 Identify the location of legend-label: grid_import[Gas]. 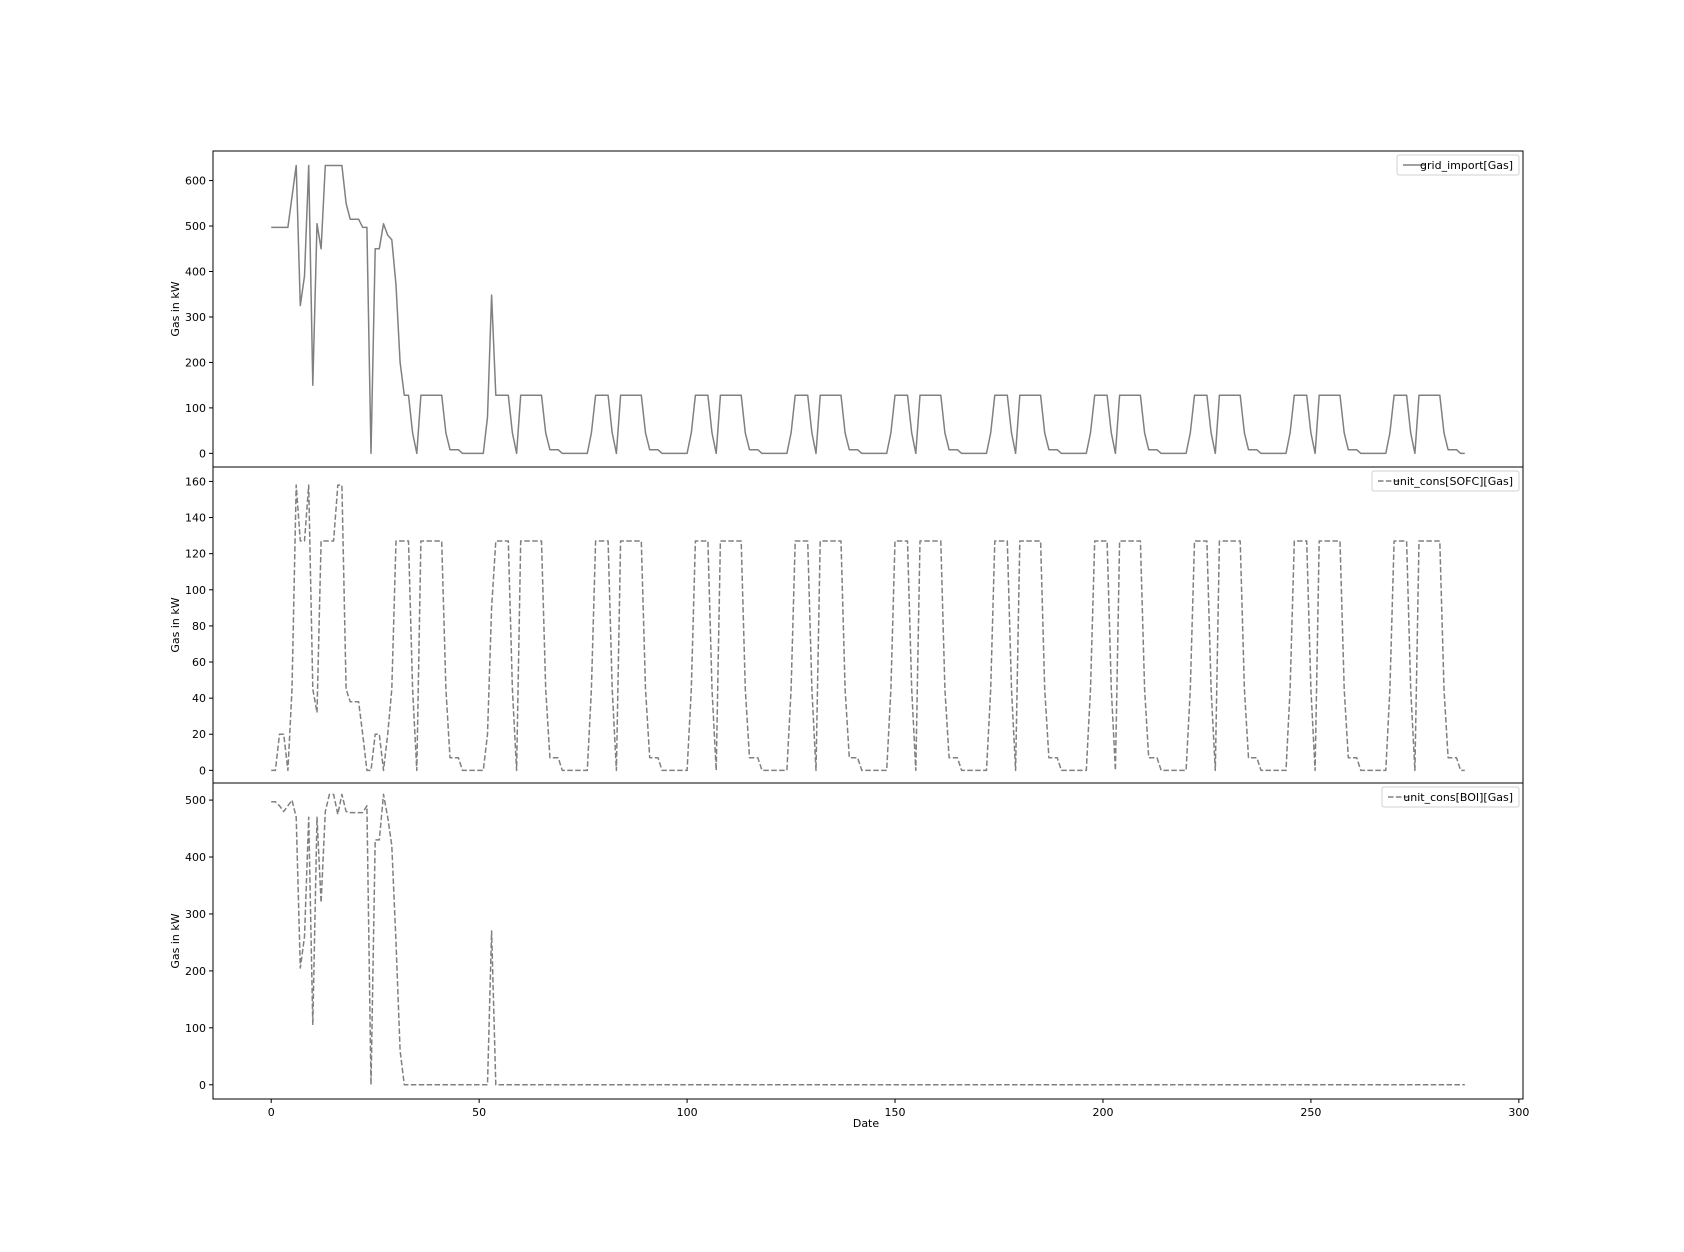
(1466, 165).